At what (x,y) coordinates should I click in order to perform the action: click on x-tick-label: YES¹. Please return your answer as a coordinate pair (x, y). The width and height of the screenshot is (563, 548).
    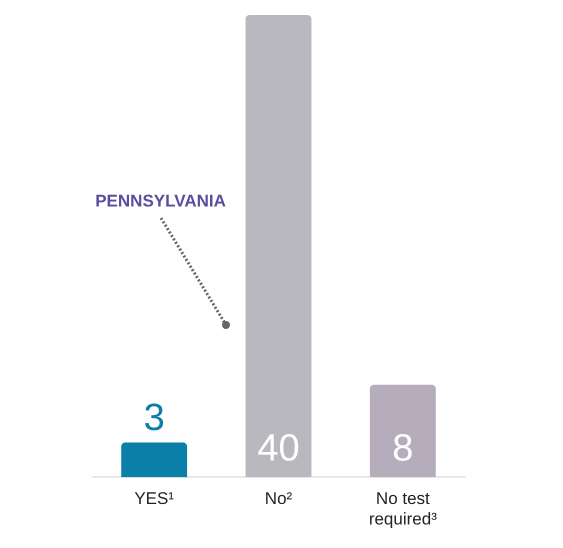
    Looking at the image, I should click on (154, 498).